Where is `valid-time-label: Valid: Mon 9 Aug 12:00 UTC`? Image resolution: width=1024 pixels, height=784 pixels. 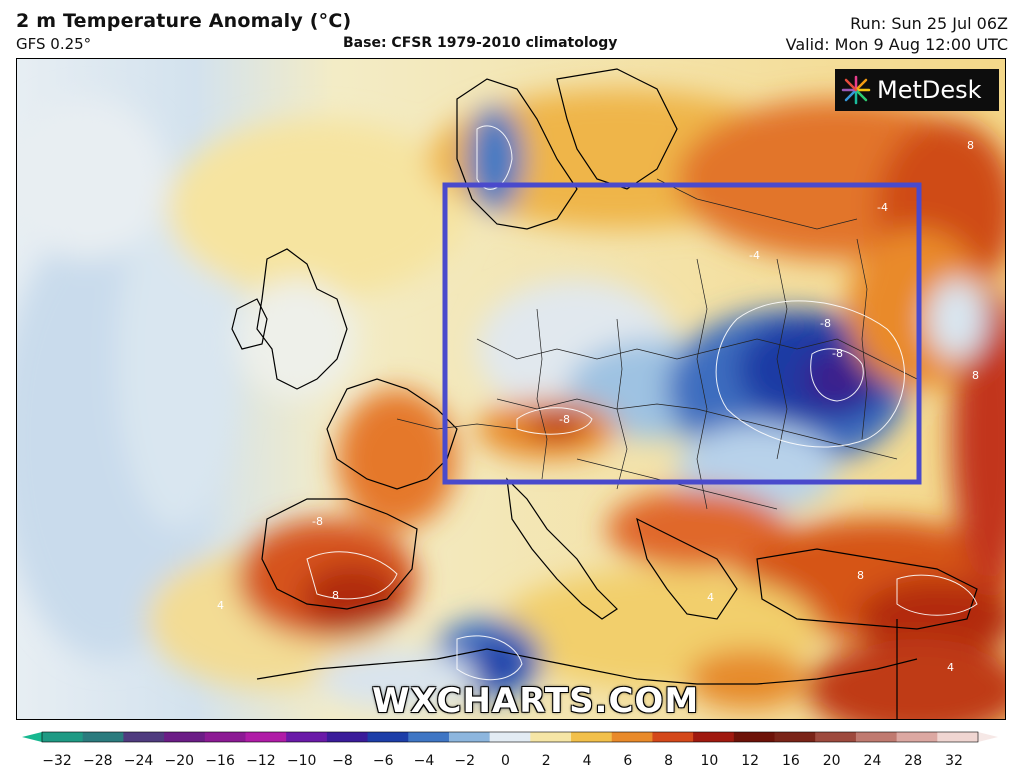
valid-time-label: Valid: Mon 9 Aug 12:00 UTC is located at coordinates (896, 44).